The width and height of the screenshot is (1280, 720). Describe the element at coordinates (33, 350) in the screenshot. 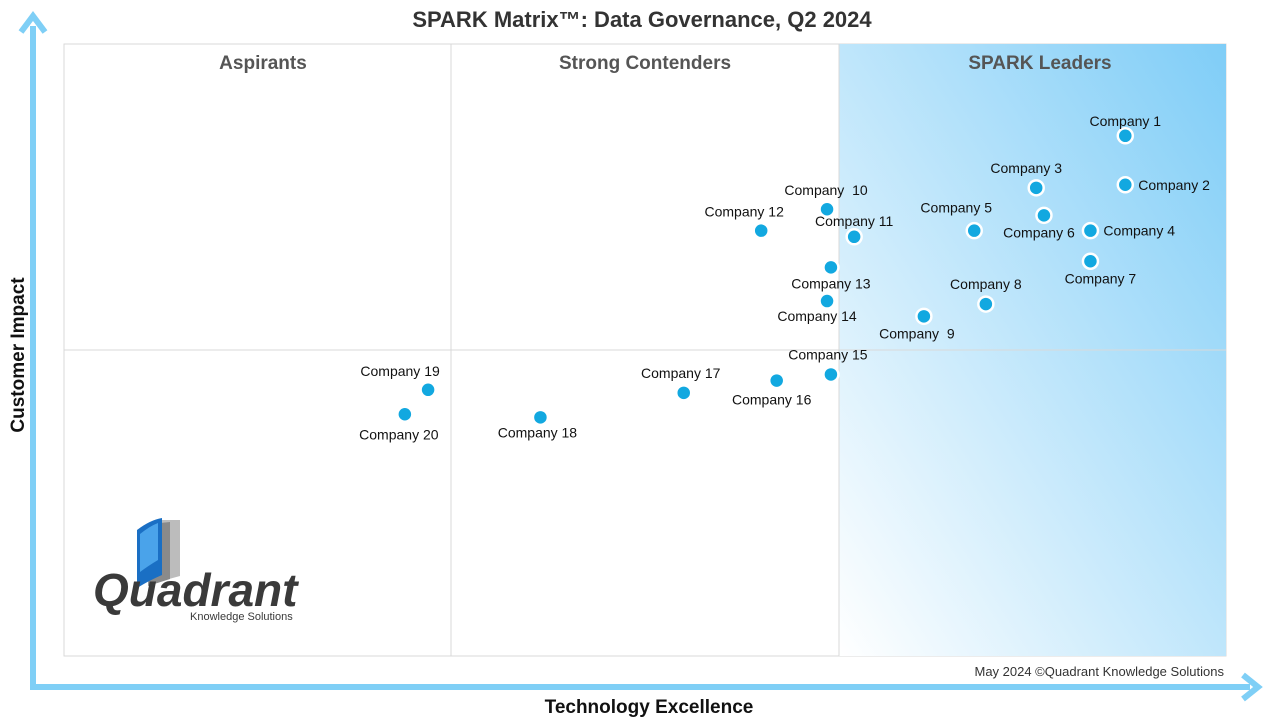

I see `y-axis-arrow` at that location.